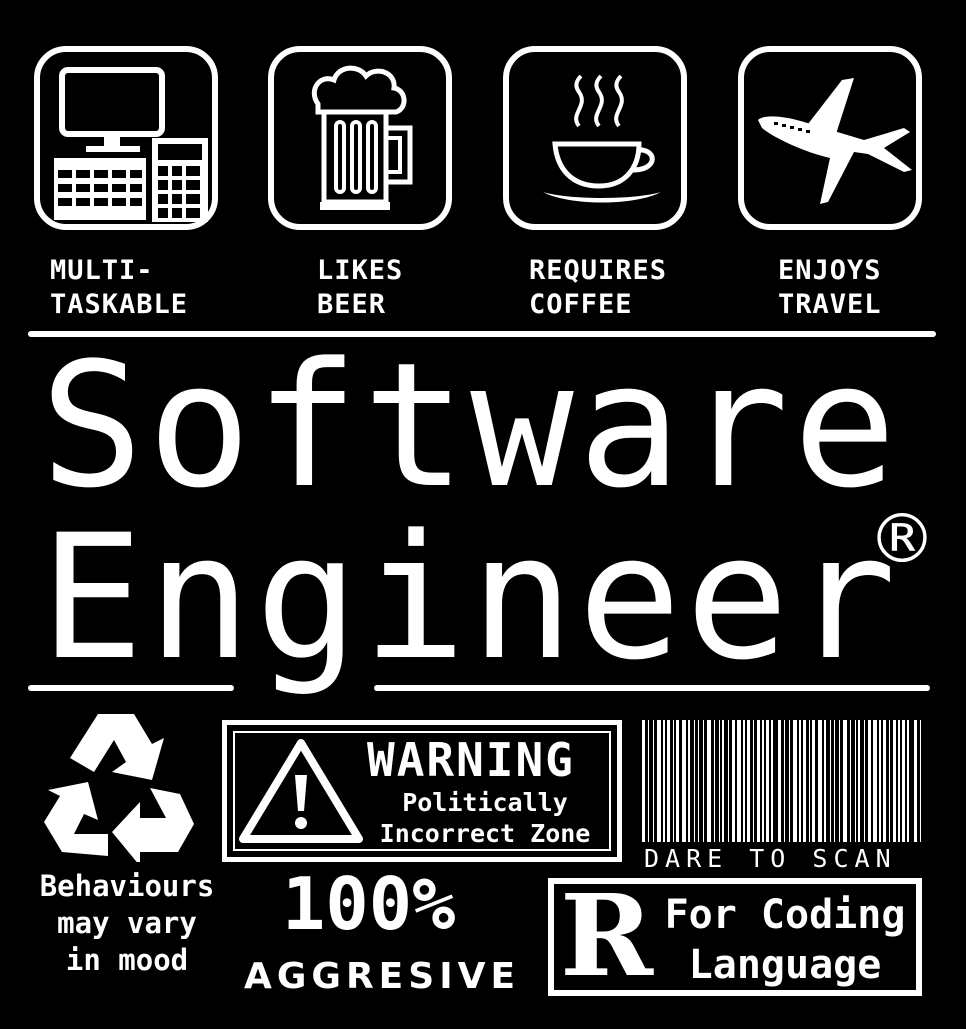 The width and height of the screenshot is (966, 1029). I want to click on computer-calculator-icon, so click(131, 144).